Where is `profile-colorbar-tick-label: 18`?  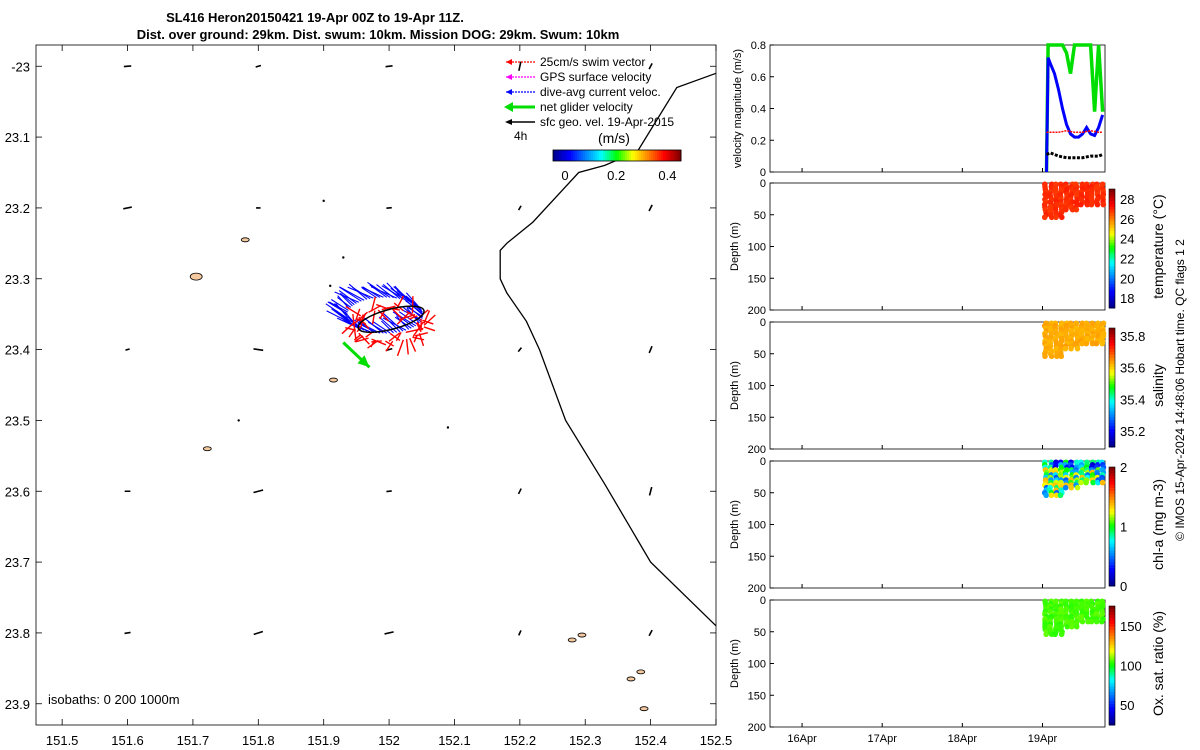
profile-colorbar-tick-label: 18 is located at coordinates (1127, 298).